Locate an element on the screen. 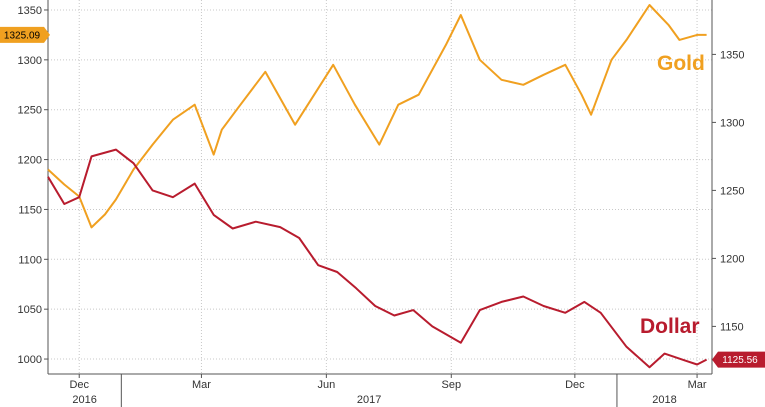 Image resolution: width=765 pixels, height=407 pixels. gold-series-label: Gold is located at coordinates (681, 63).